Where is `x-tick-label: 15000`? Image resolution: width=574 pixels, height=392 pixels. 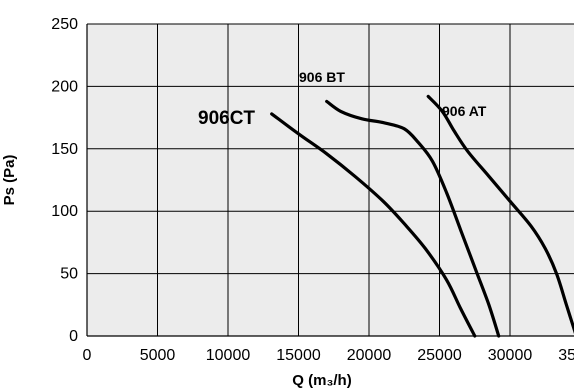
x-tick-label: 15000 is located at coordinates (298, 355).